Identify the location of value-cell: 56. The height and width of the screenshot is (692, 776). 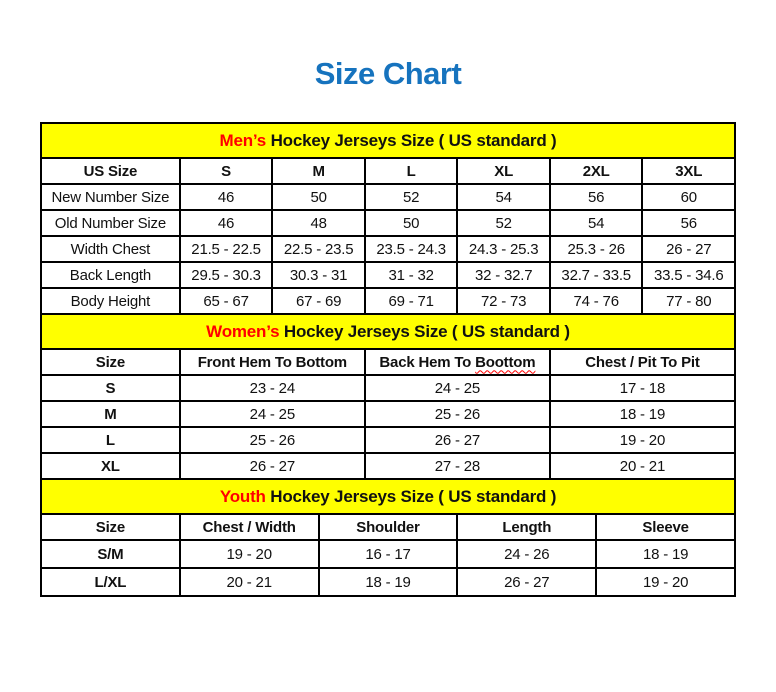
(596, 197).